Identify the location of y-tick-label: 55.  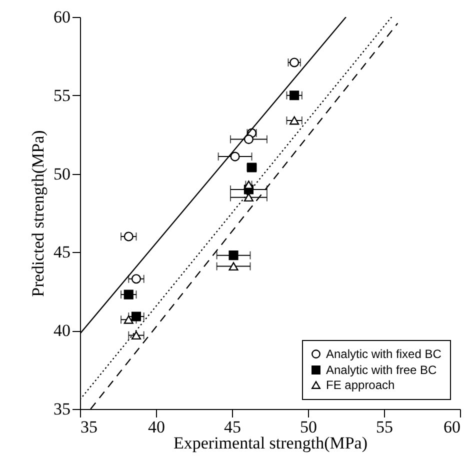
(62, 95).